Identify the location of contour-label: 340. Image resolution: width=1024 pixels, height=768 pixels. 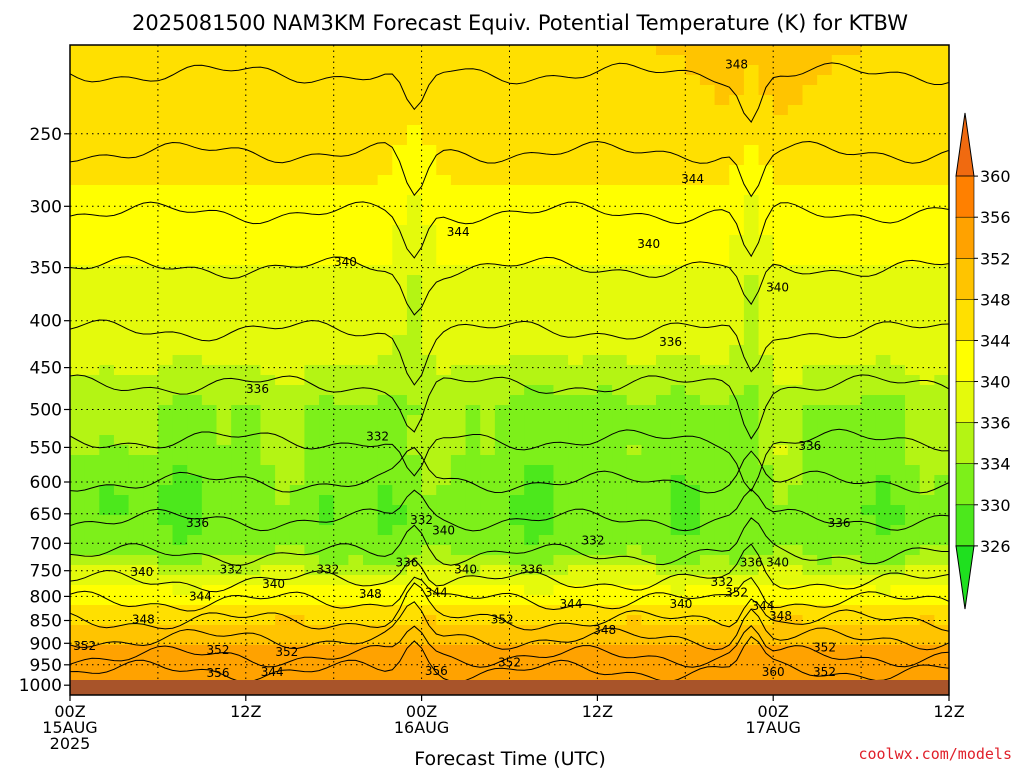
(777, 288).